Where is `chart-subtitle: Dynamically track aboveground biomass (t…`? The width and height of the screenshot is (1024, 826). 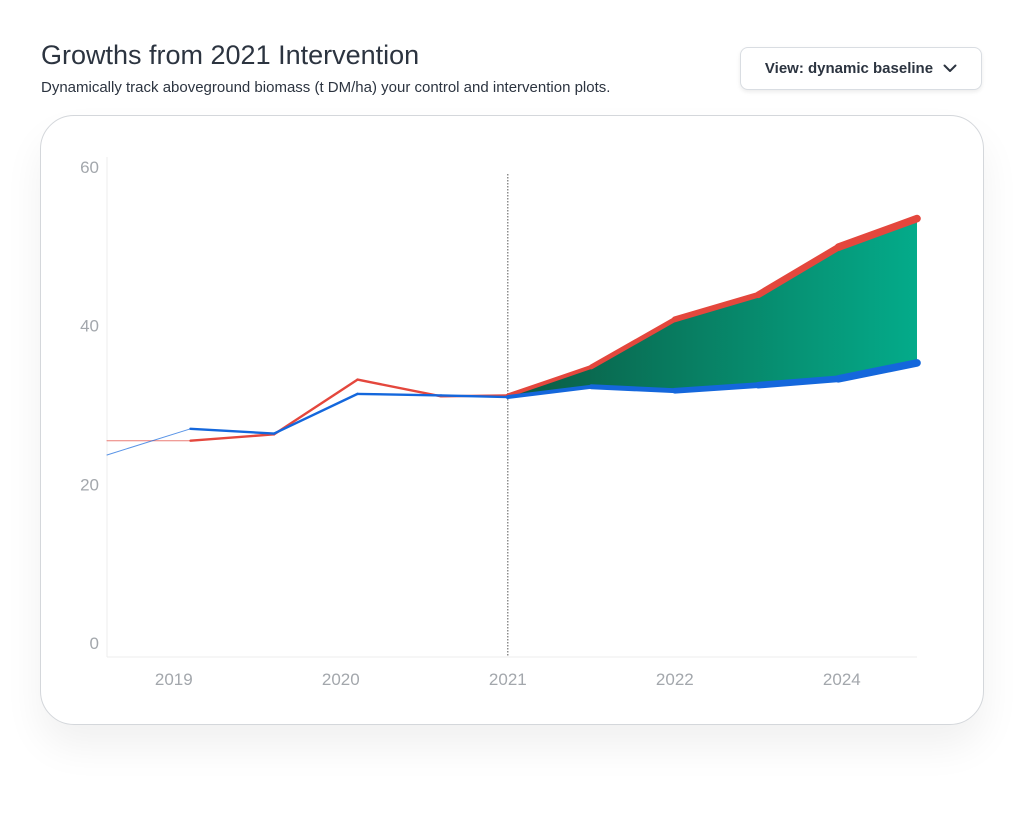 chart-subtitle: Dynamically track aboveground biomass (t… is located at coordinates (326, 87).